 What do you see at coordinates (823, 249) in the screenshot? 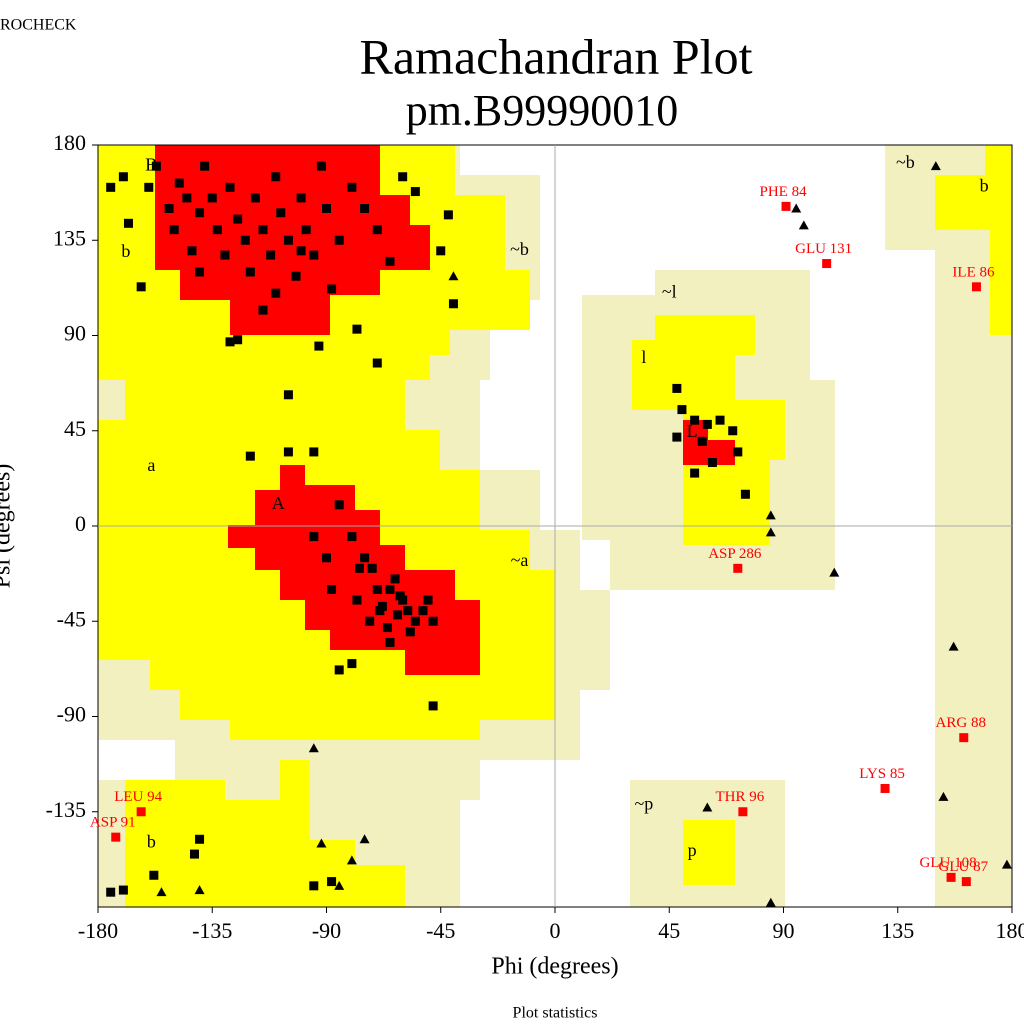
I see `residue-label: GLU 131` at bounding box center [823, 249].